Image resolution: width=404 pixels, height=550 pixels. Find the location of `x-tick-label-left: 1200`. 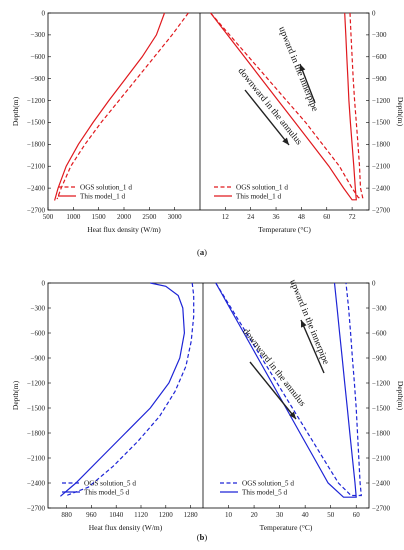

x-tick-label-left: 1200 is located at coordinates (166, 515).